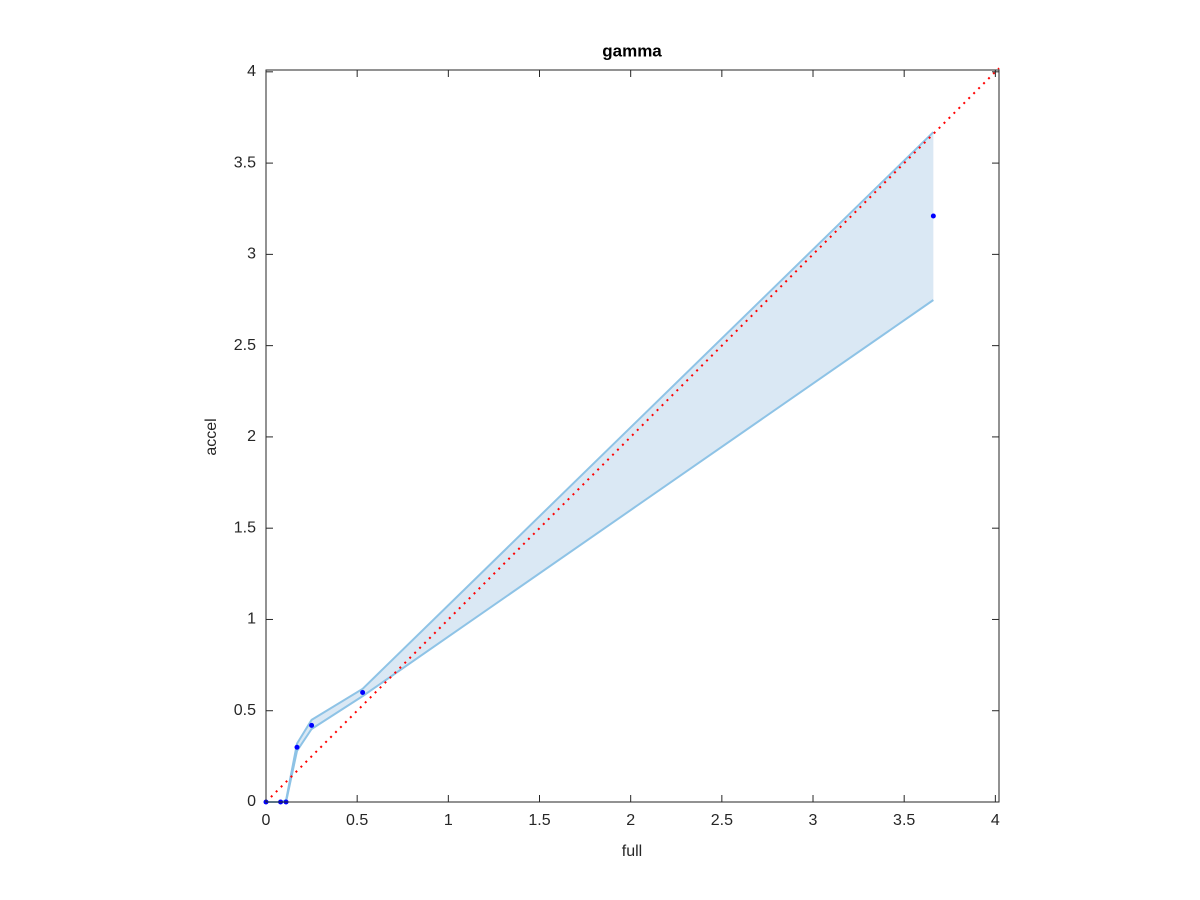 Image resolution: width=1200 pixels, height=900 pixels. I want to click on y-tick-label: 3, so click(251, 254).